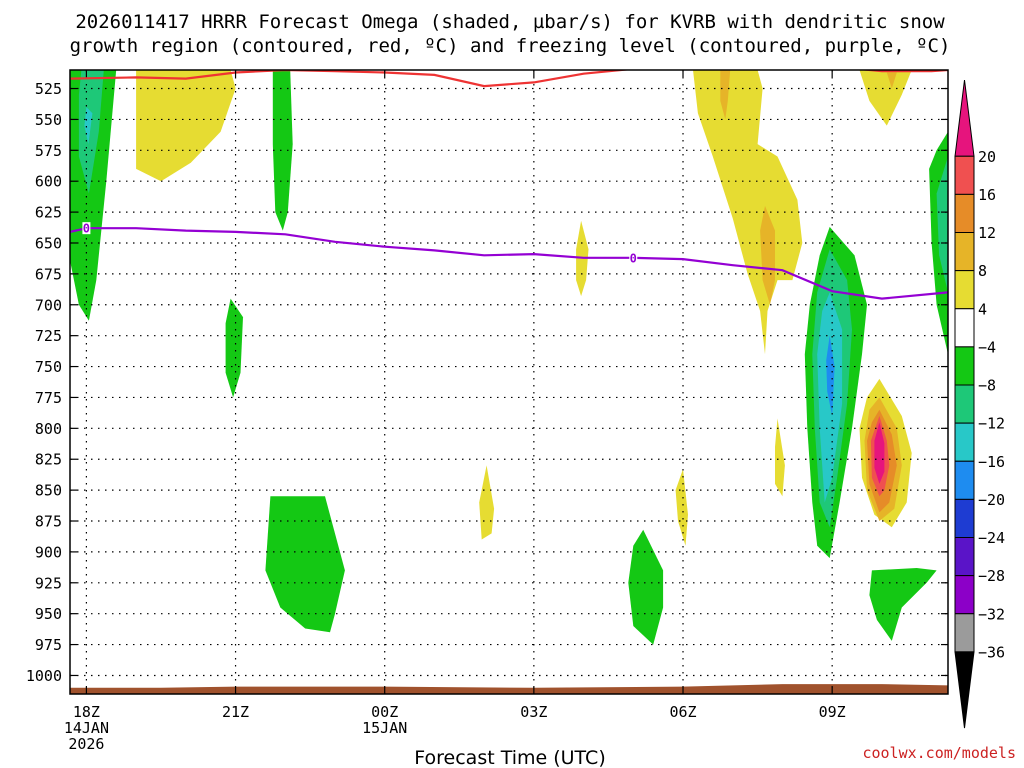 This screenshot has height=768, width=1024. I want to click on x-tick-label-6-0: 00Z, so click(384, 712).